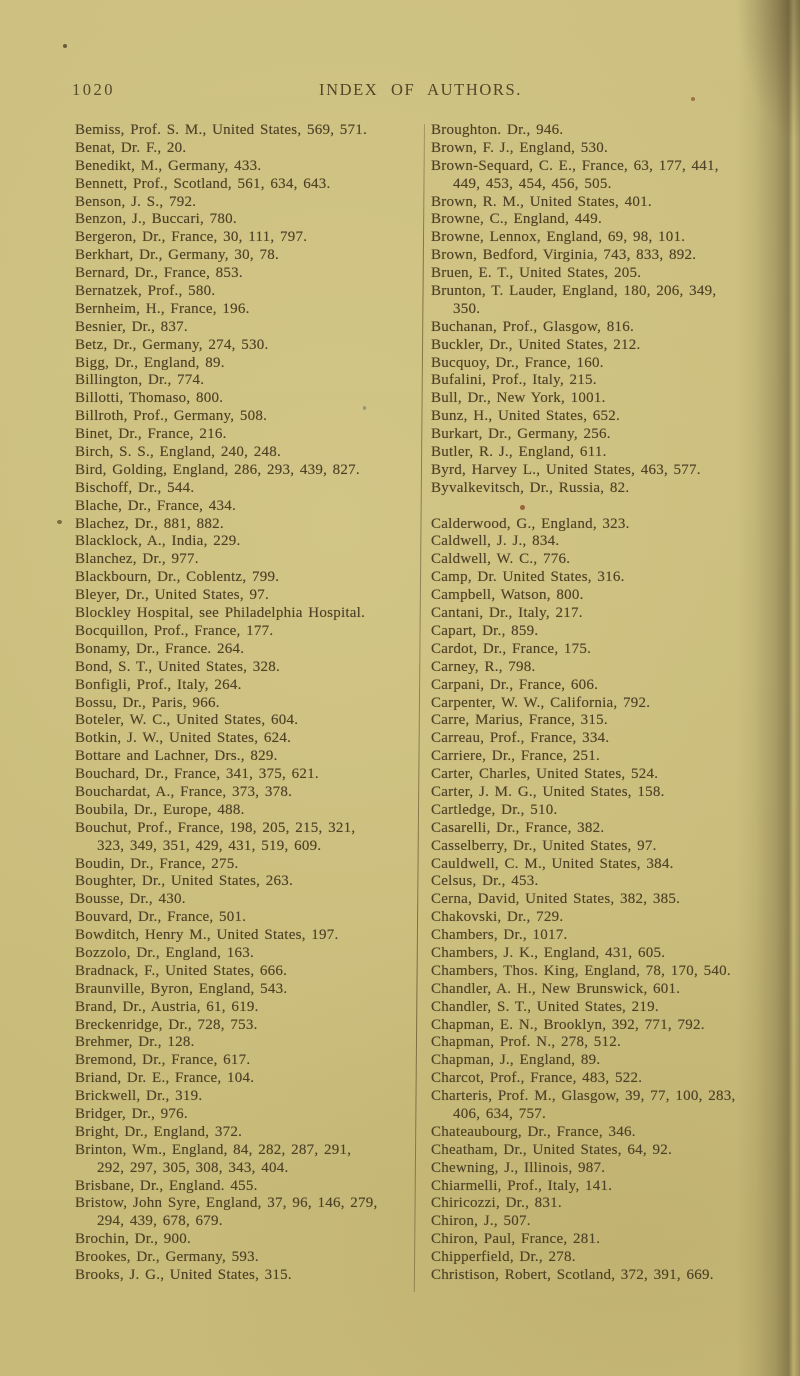  What do you see at coordinates (167, 1006) in the screenshot?
I see `index-entry-line: Brand, Dr., Austria, 61, 619.` at bounding box center [167, 1006].